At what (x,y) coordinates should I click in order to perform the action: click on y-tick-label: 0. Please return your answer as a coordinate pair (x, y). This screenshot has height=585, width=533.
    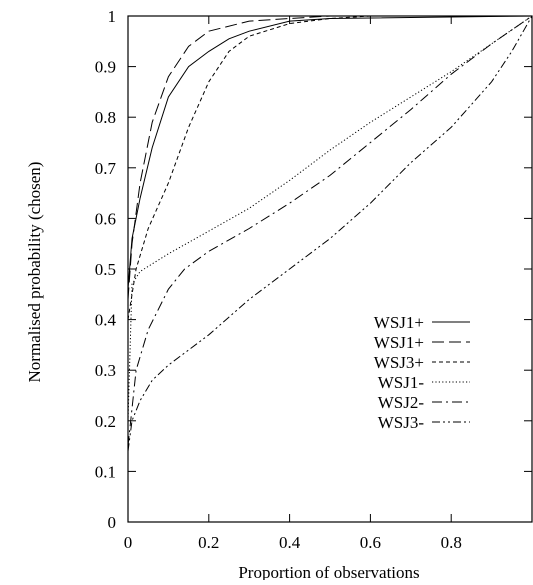
    Looking at the image, I should click on (112, 522).